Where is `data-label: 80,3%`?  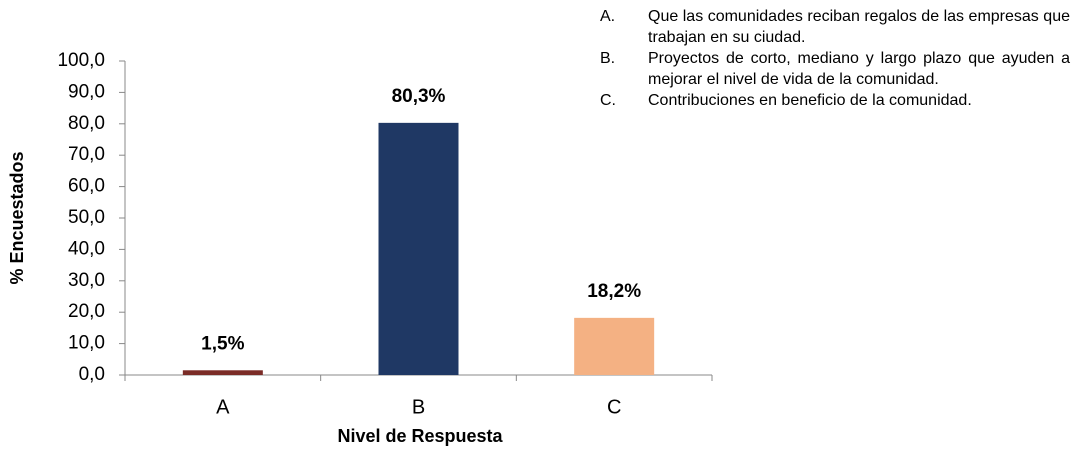 data-label: 80,3% is located at coordinates (419, 96).